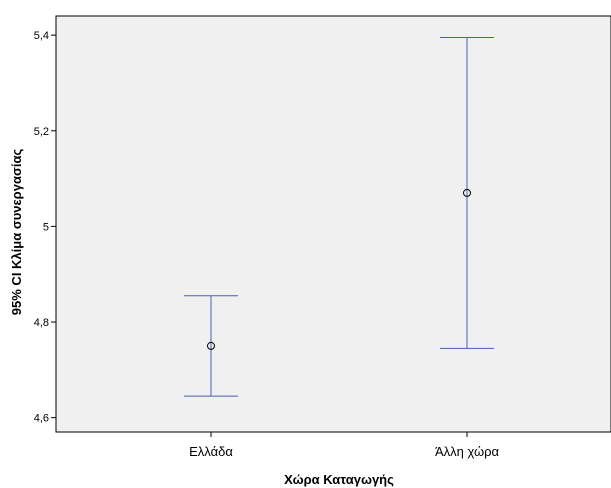  I want to click on y-tick-label: 5, so click(46, 227).